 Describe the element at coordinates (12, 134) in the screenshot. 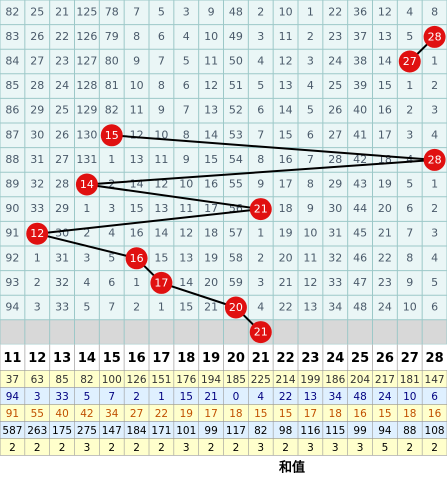

I see `cell: 87` at that location.